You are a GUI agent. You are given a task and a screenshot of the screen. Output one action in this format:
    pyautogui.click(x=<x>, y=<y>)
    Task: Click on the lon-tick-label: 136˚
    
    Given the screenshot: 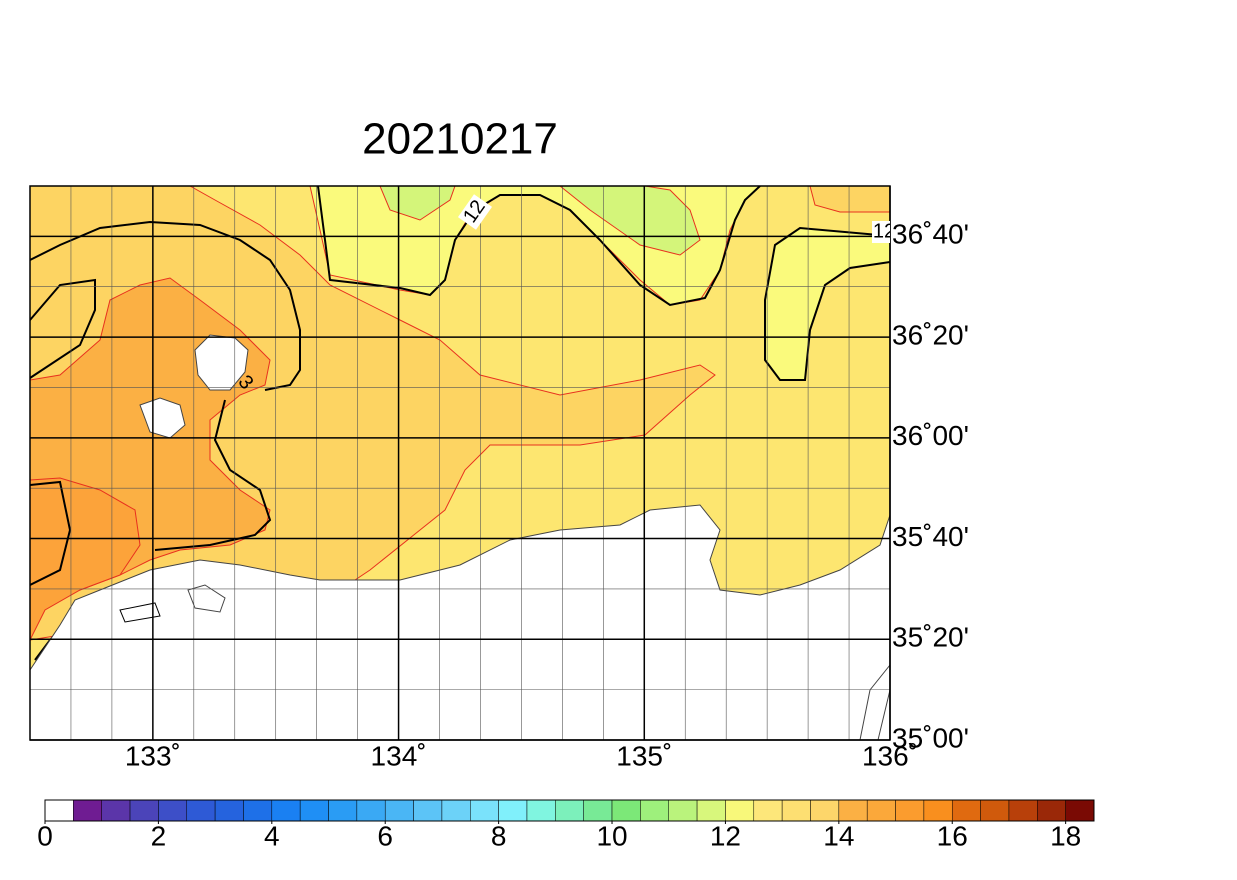 What is the action you would take?
    pyautogui.click(x=890, y=755)
    